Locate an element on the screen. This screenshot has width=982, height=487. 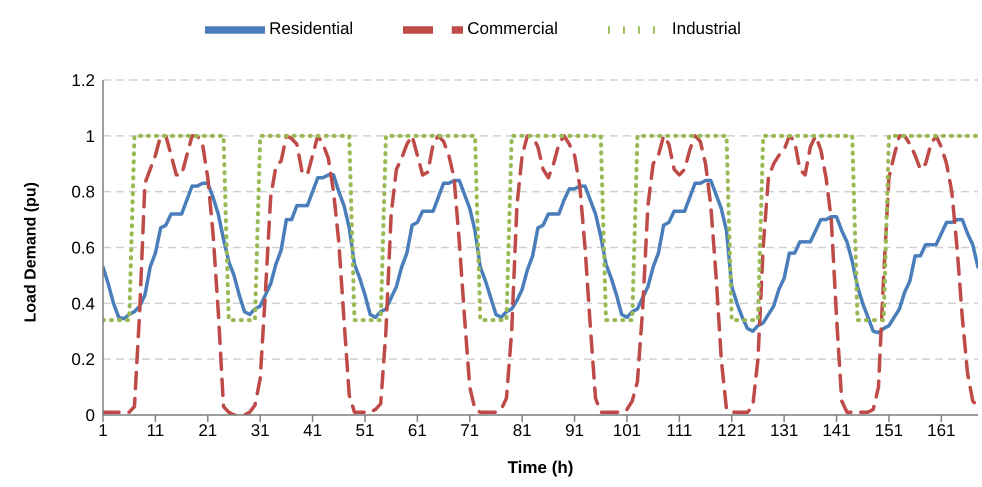
x-tick-label: 151 is located at coordinates (889, 430).